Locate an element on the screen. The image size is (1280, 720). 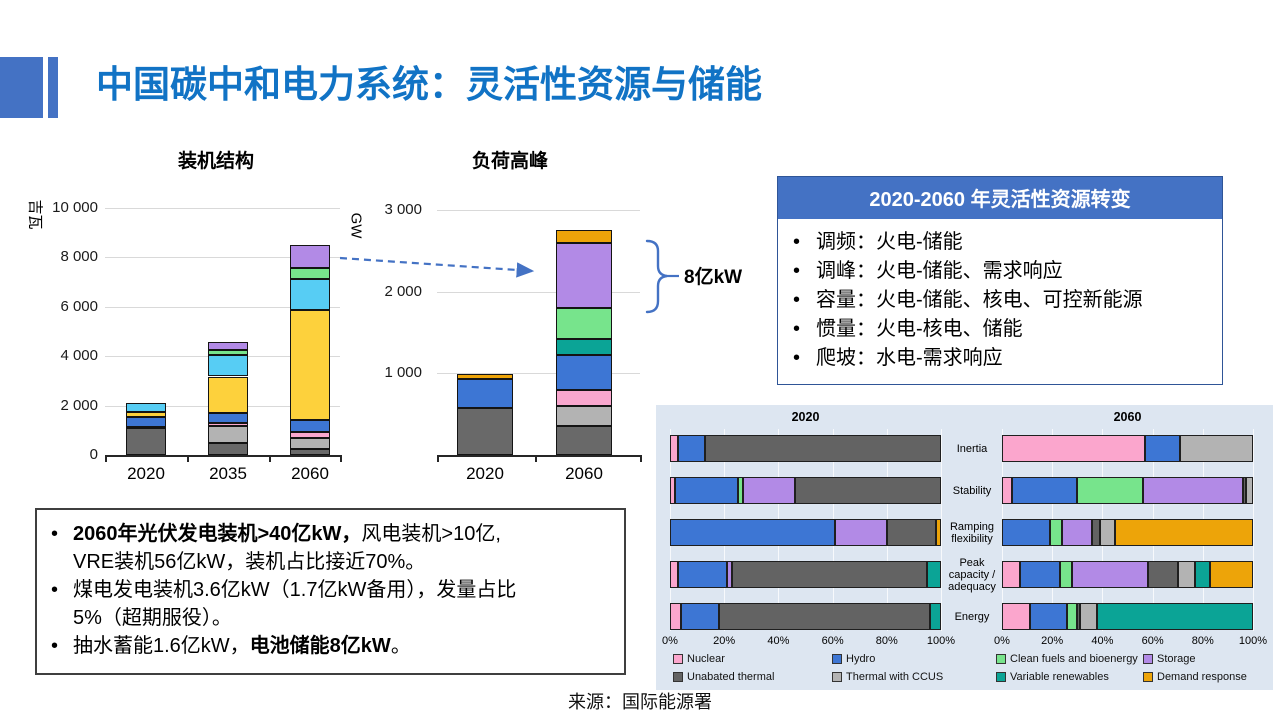
row-label: Peak capacity / adequacy is located at coordinates (972, 574).